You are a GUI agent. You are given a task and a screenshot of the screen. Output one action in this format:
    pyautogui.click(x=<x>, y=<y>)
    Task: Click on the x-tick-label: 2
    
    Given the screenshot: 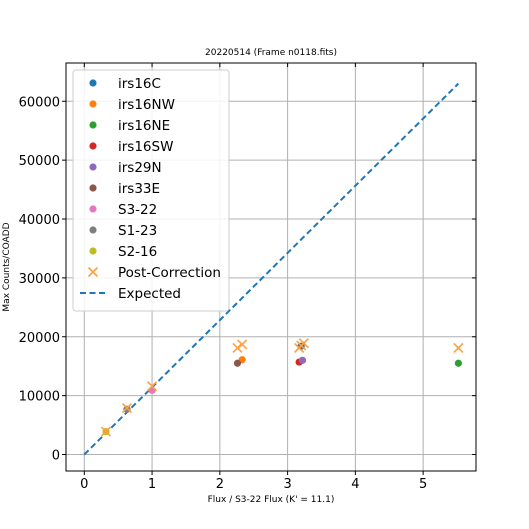 What is the action you would take?
    pyautogui.click(x=220, y=484)
    